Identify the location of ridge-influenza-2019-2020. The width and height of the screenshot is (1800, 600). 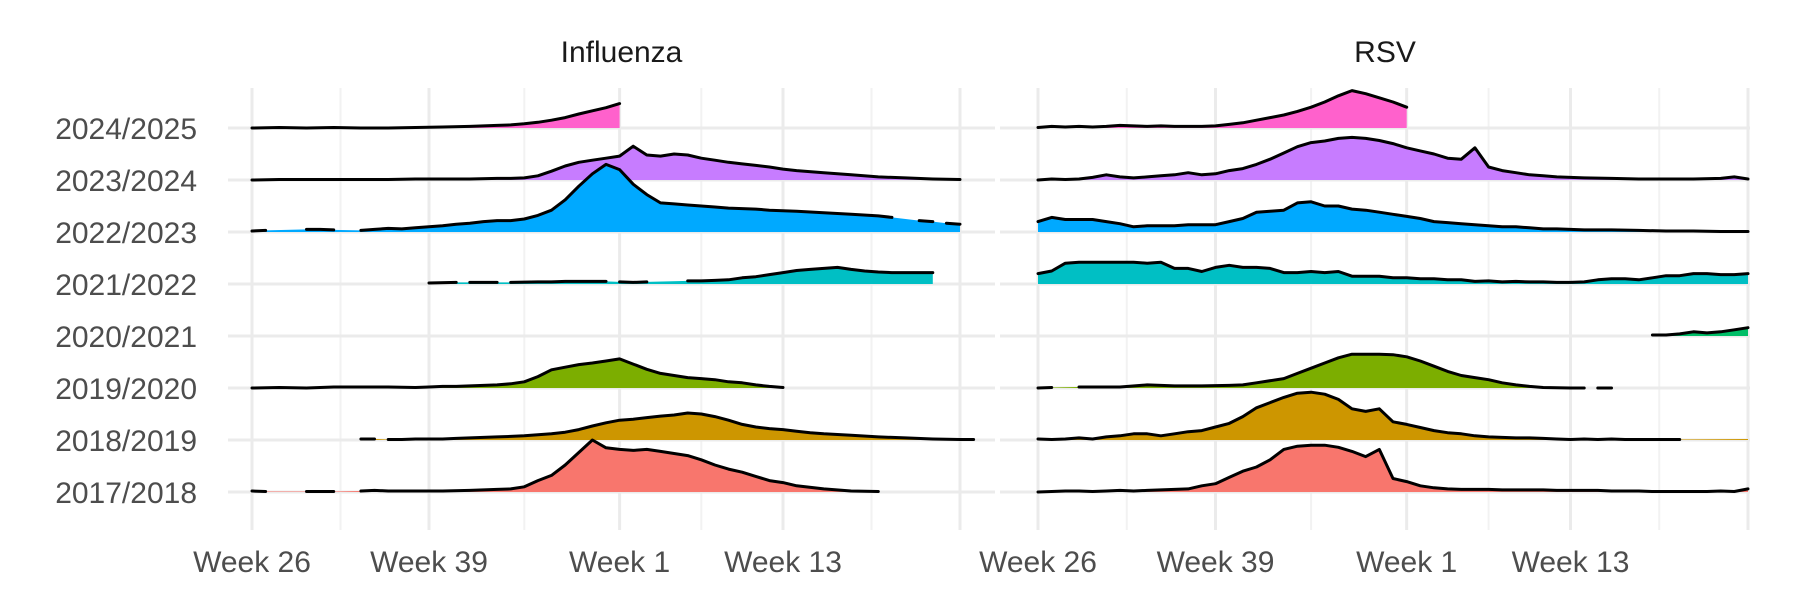
(517, 373).